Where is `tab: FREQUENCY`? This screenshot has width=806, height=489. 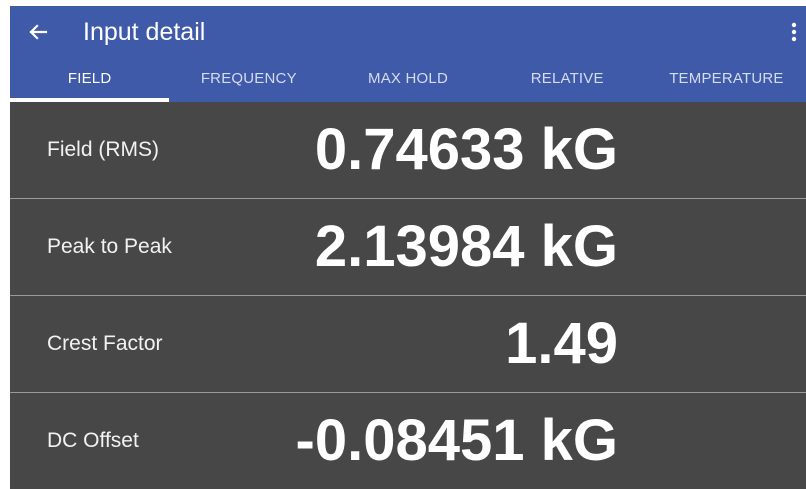
tab: FREQUENCY is located at coordinates (248, 78).